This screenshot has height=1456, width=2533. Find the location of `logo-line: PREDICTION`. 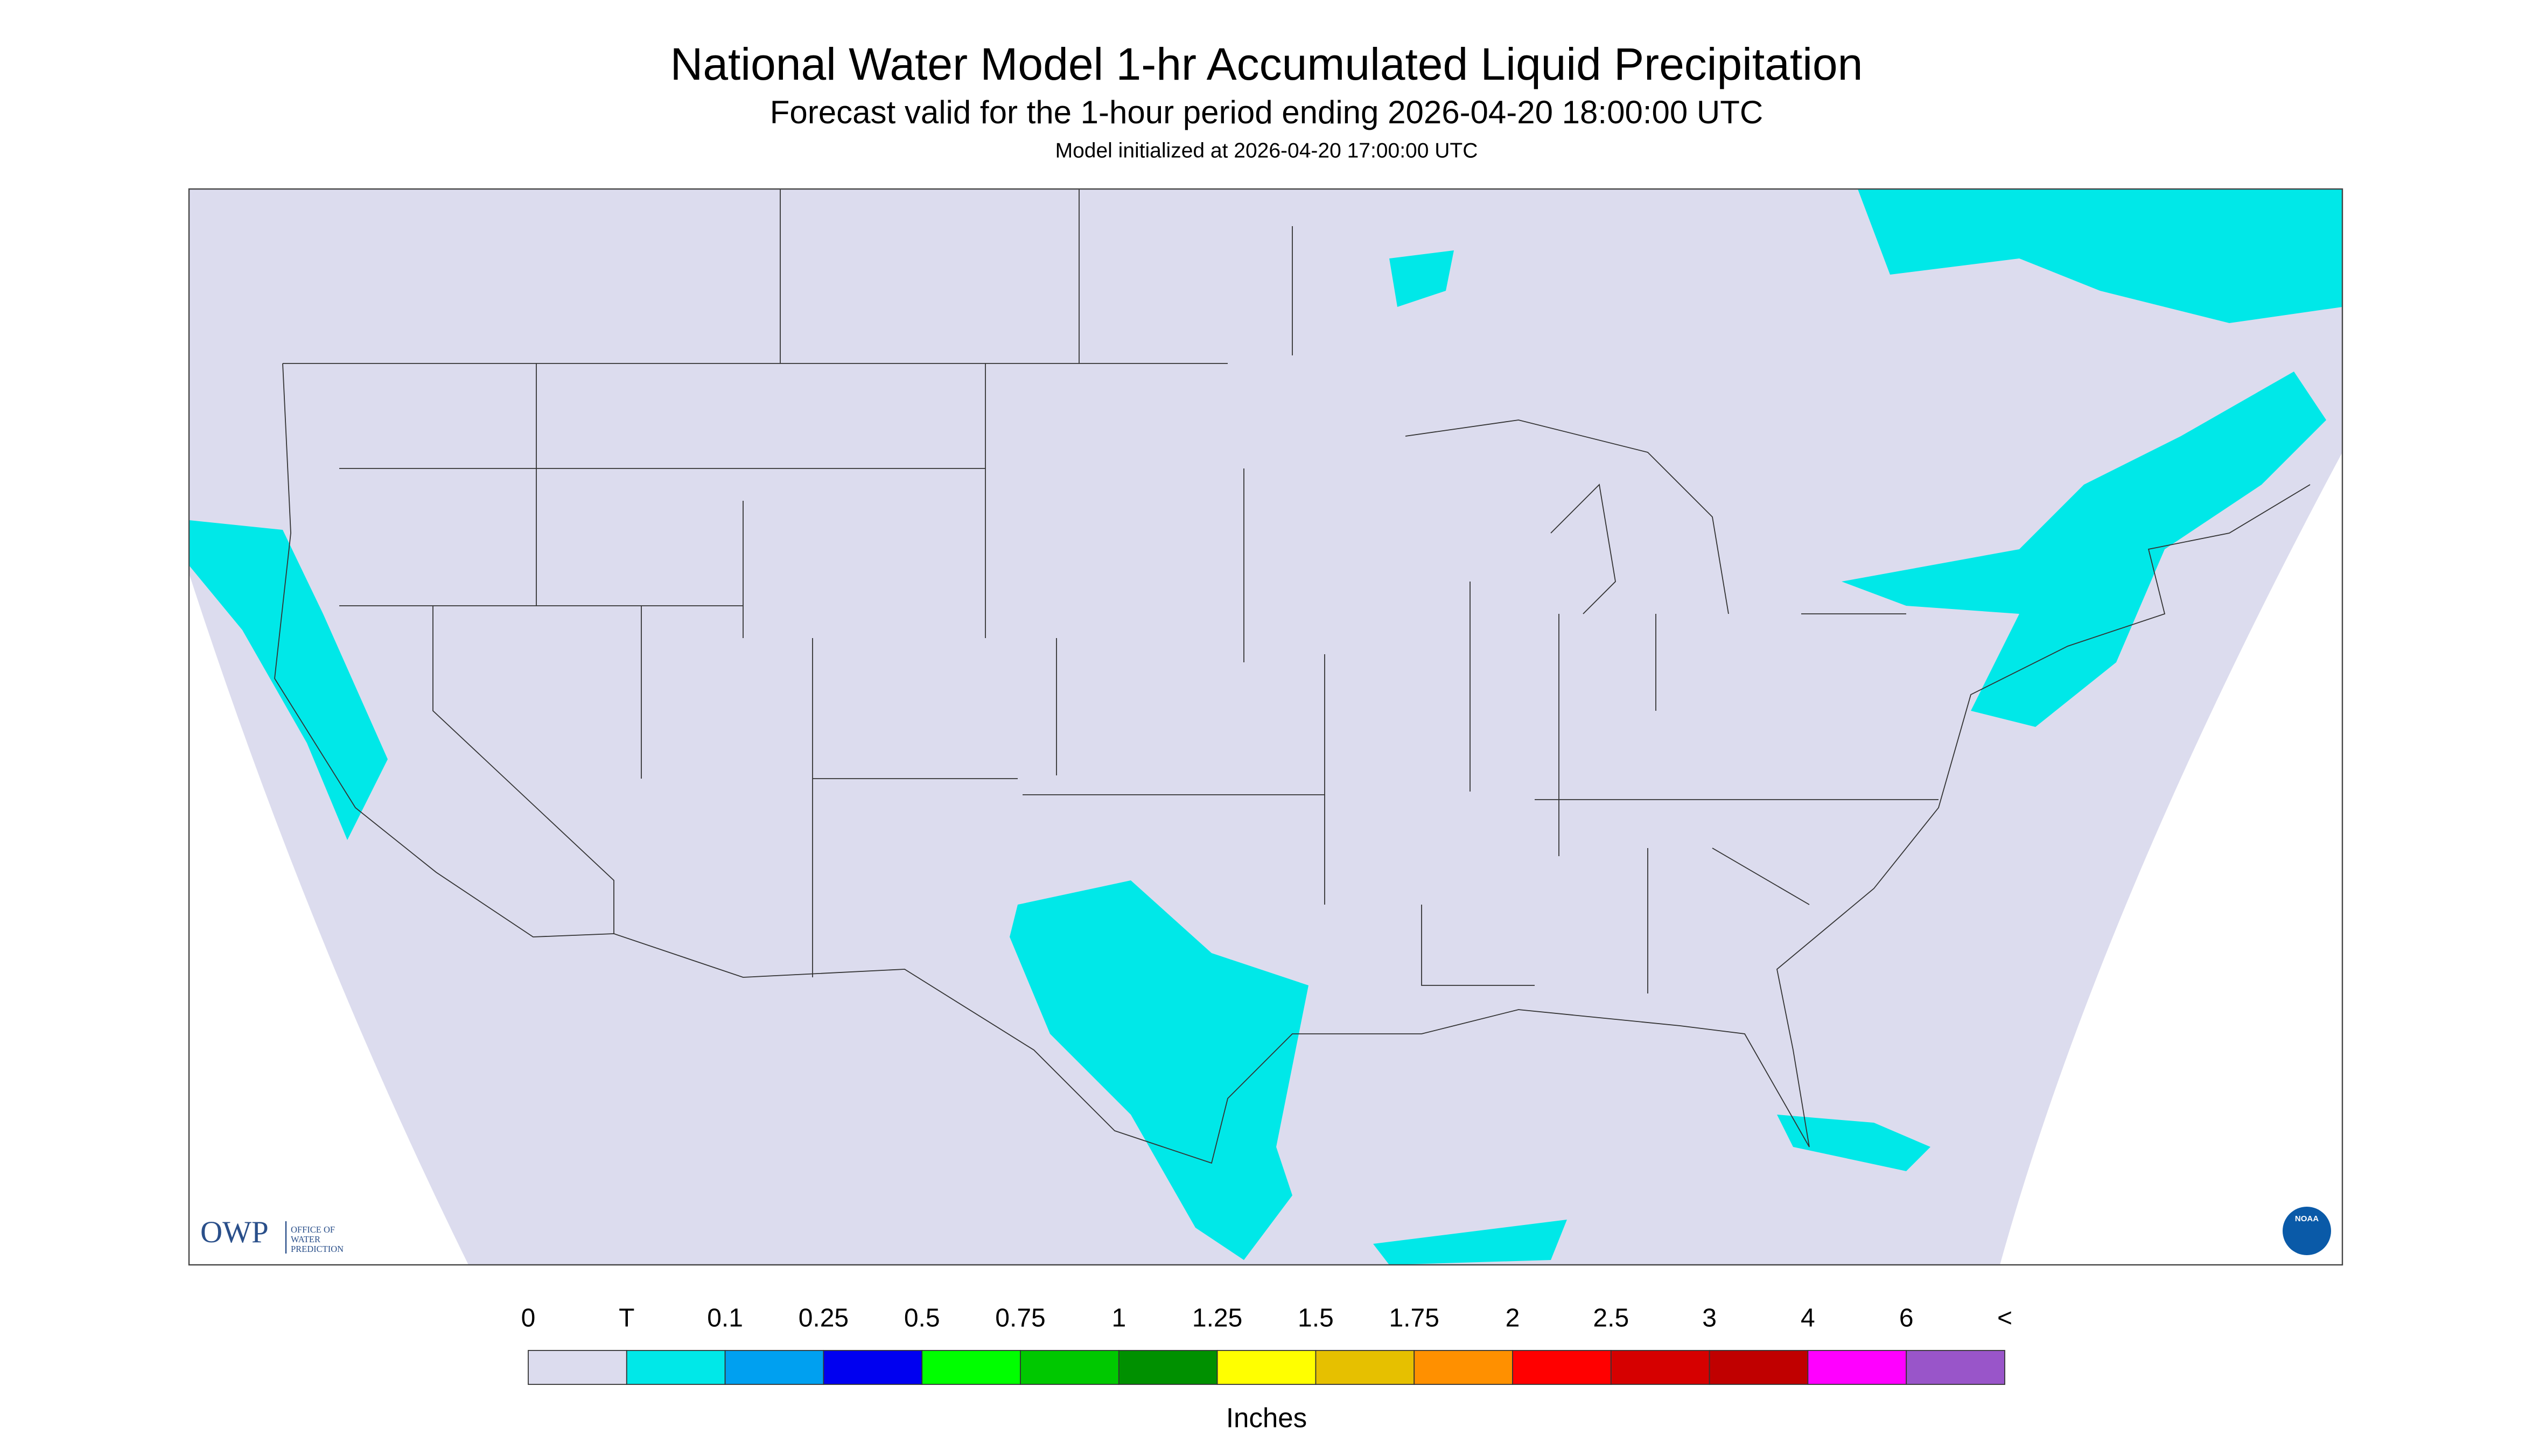

logo-line: PREDICTION is located at coordinates (317, 1249).